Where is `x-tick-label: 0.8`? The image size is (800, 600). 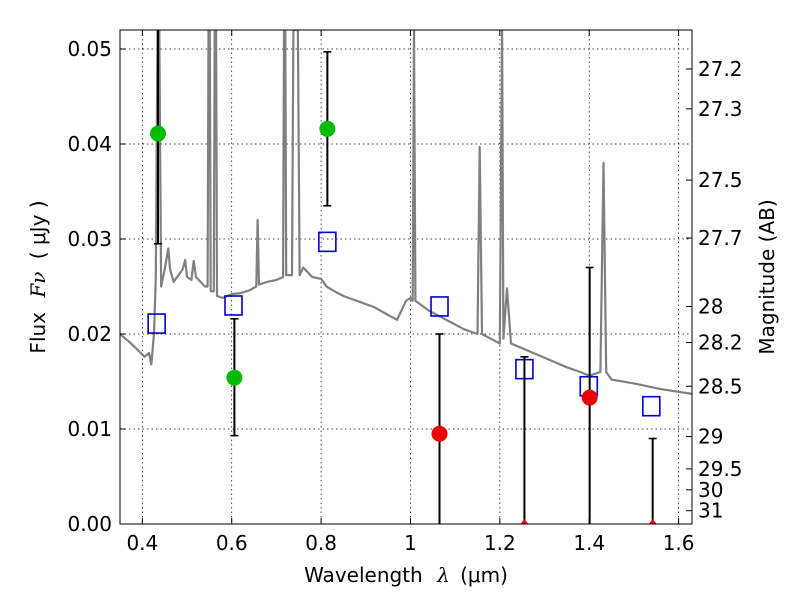
x-tick-label: 0.8 is located at coordinates (321, 543).